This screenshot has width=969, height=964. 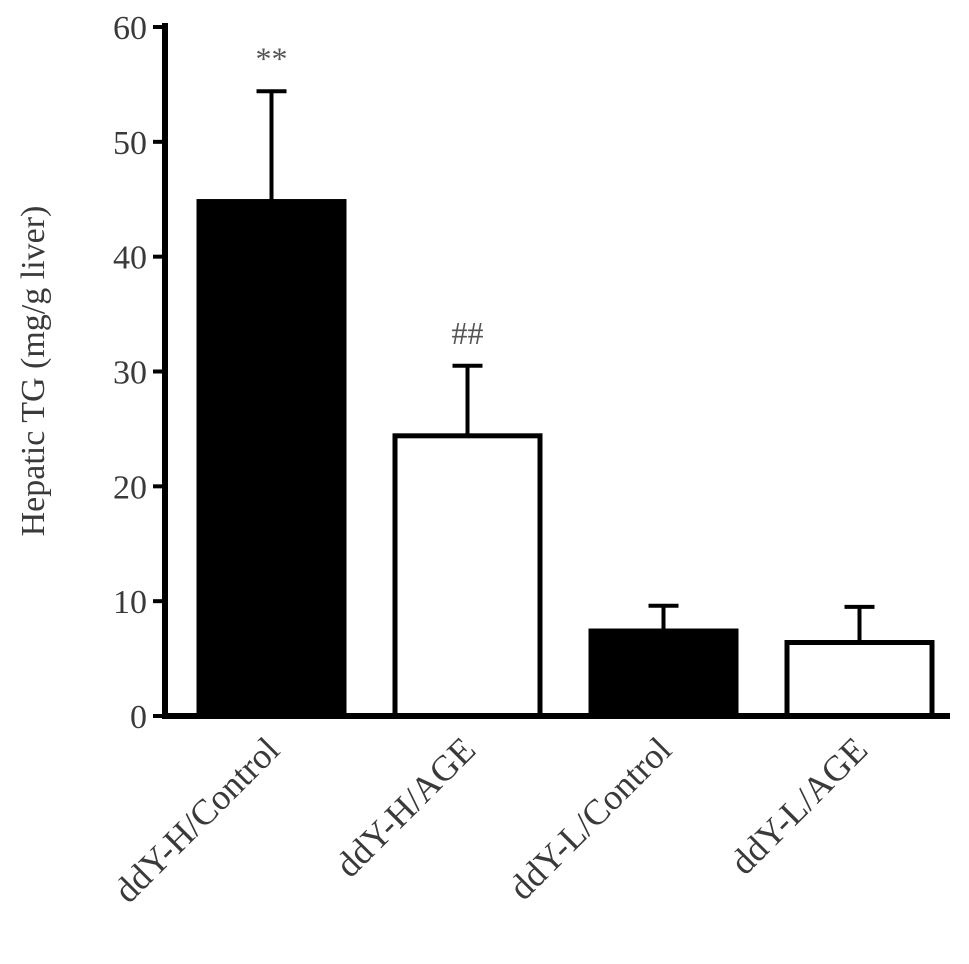 What do you see at coordinates (130, 373) in the screenshot?
I see `y-tick-label-3: 30` at bounding box center [130, 373].